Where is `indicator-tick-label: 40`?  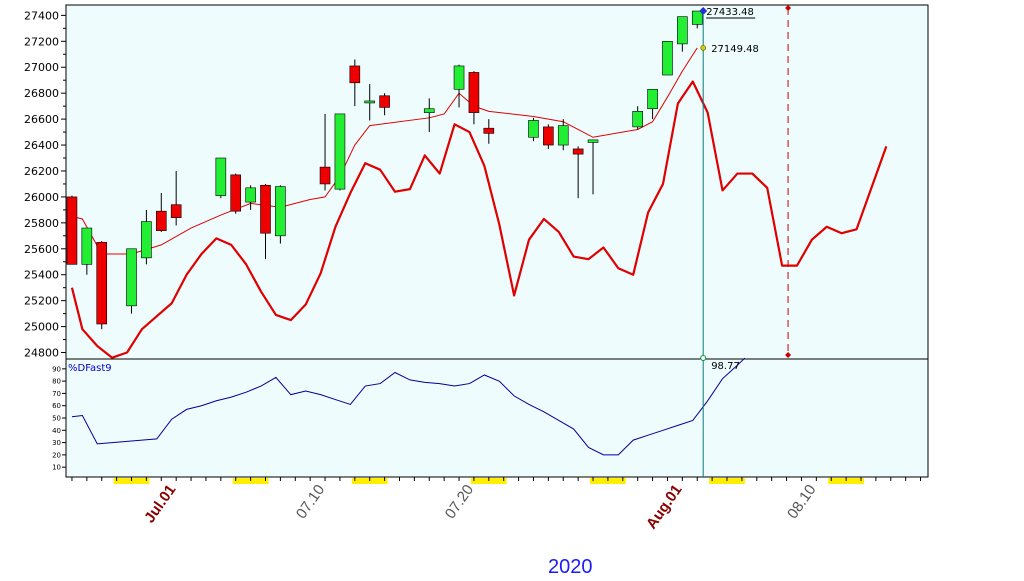 indicator-tick-label: 40 is located at coordinates (56, 431).